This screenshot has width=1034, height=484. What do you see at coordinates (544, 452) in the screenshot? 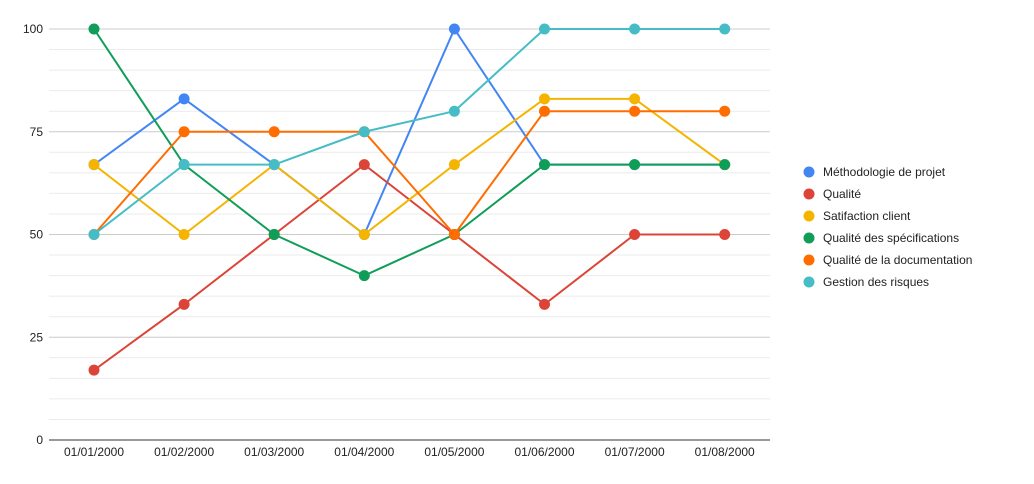
I see `x-tick-label: 01/06/2000` at bounding box center [544, 452].